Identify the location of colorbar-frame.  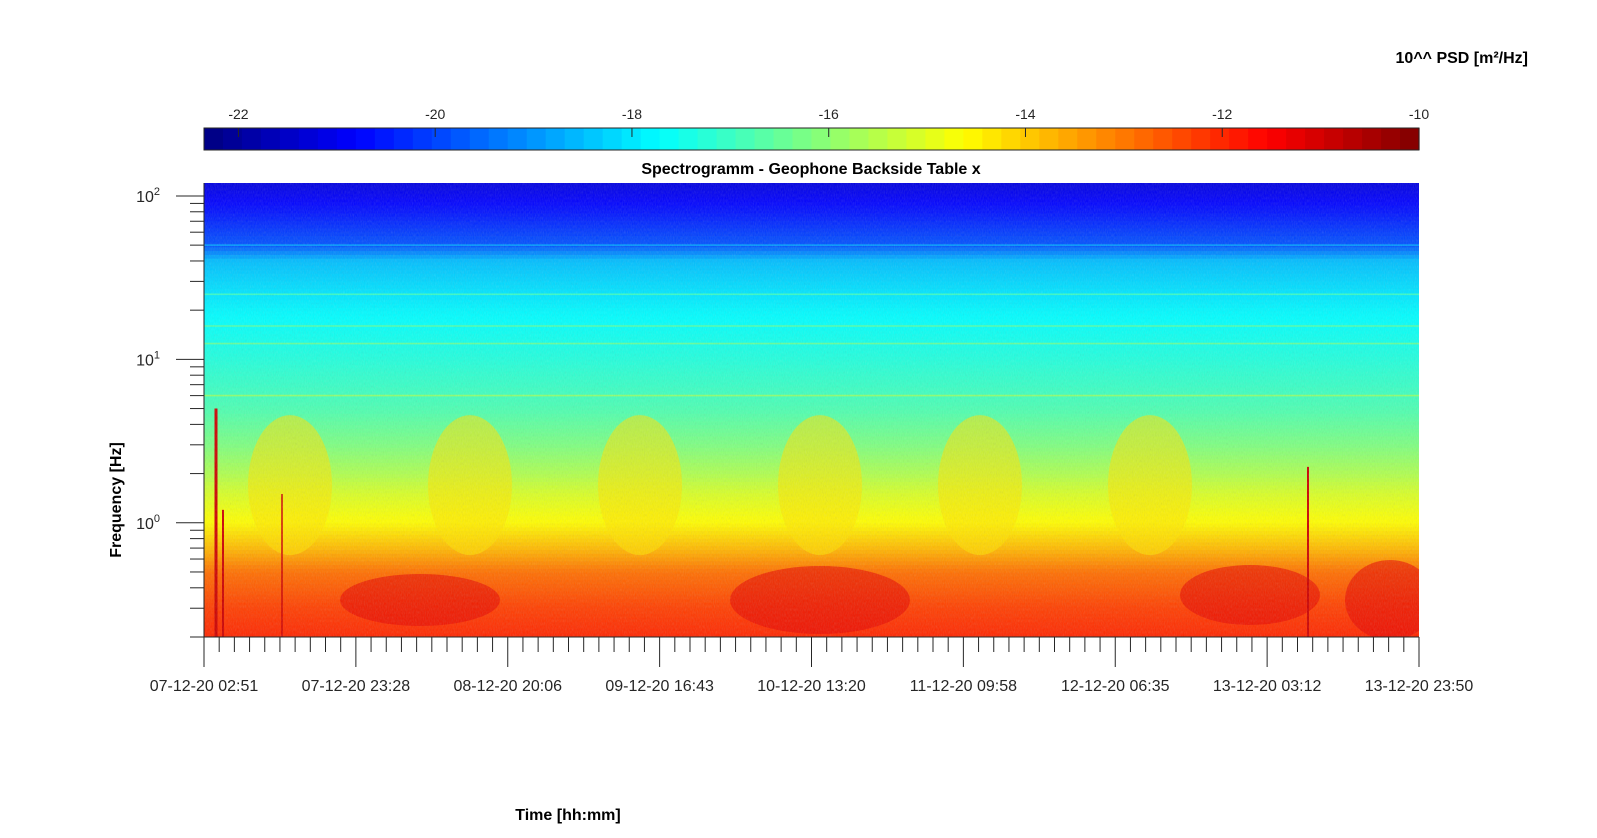
(811, 139).